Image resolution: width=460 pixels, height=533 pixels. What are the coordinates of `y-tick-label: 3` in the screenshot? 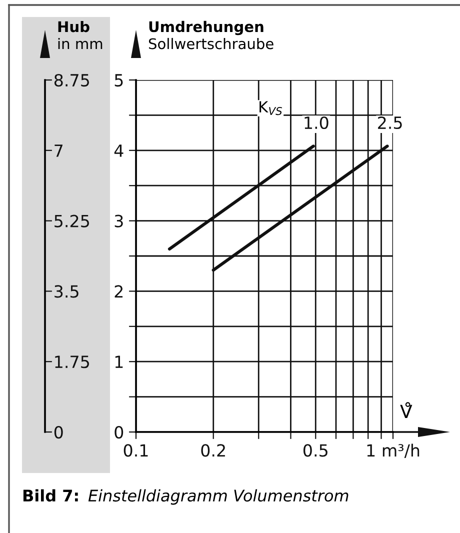 It's located at (118, 221).